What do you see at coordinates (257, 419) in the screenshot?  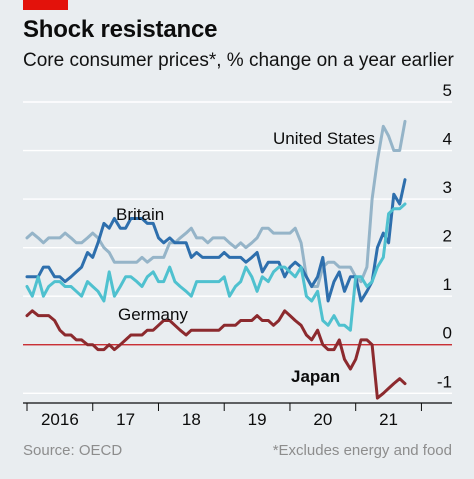 I see `x-tick-label: 19` at bounding box center [257, 419].